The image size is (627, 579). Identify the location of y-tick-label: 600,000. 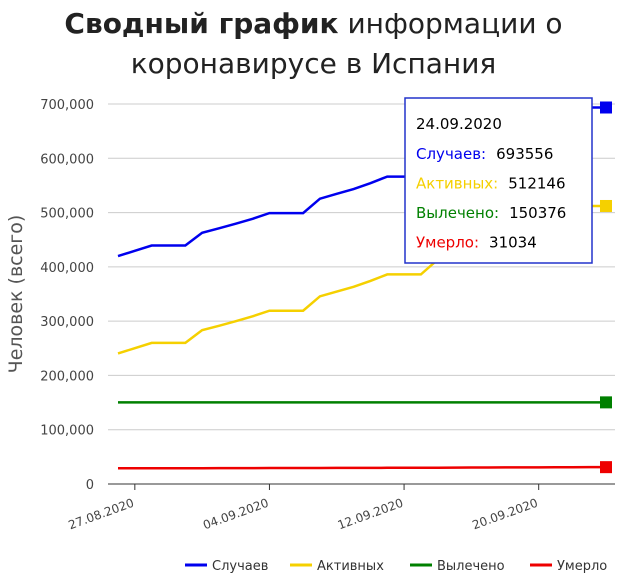
(67, 159).